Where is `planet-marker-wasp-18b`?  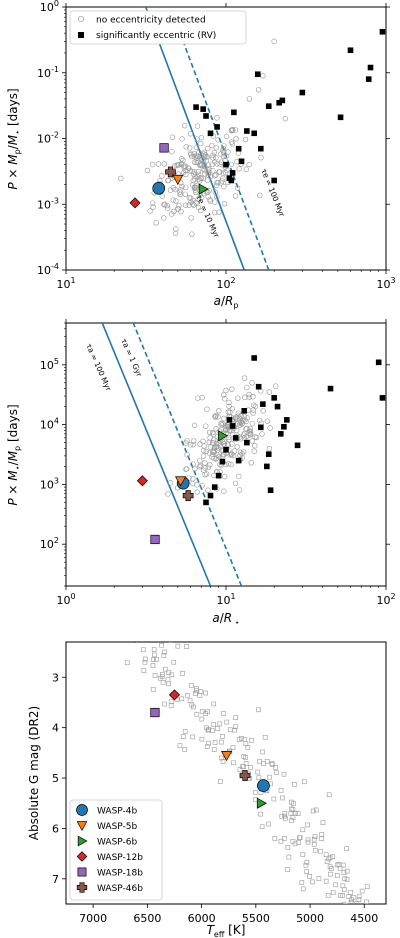
planet-marker-wasp-18b is located at coordinates (155, 712).